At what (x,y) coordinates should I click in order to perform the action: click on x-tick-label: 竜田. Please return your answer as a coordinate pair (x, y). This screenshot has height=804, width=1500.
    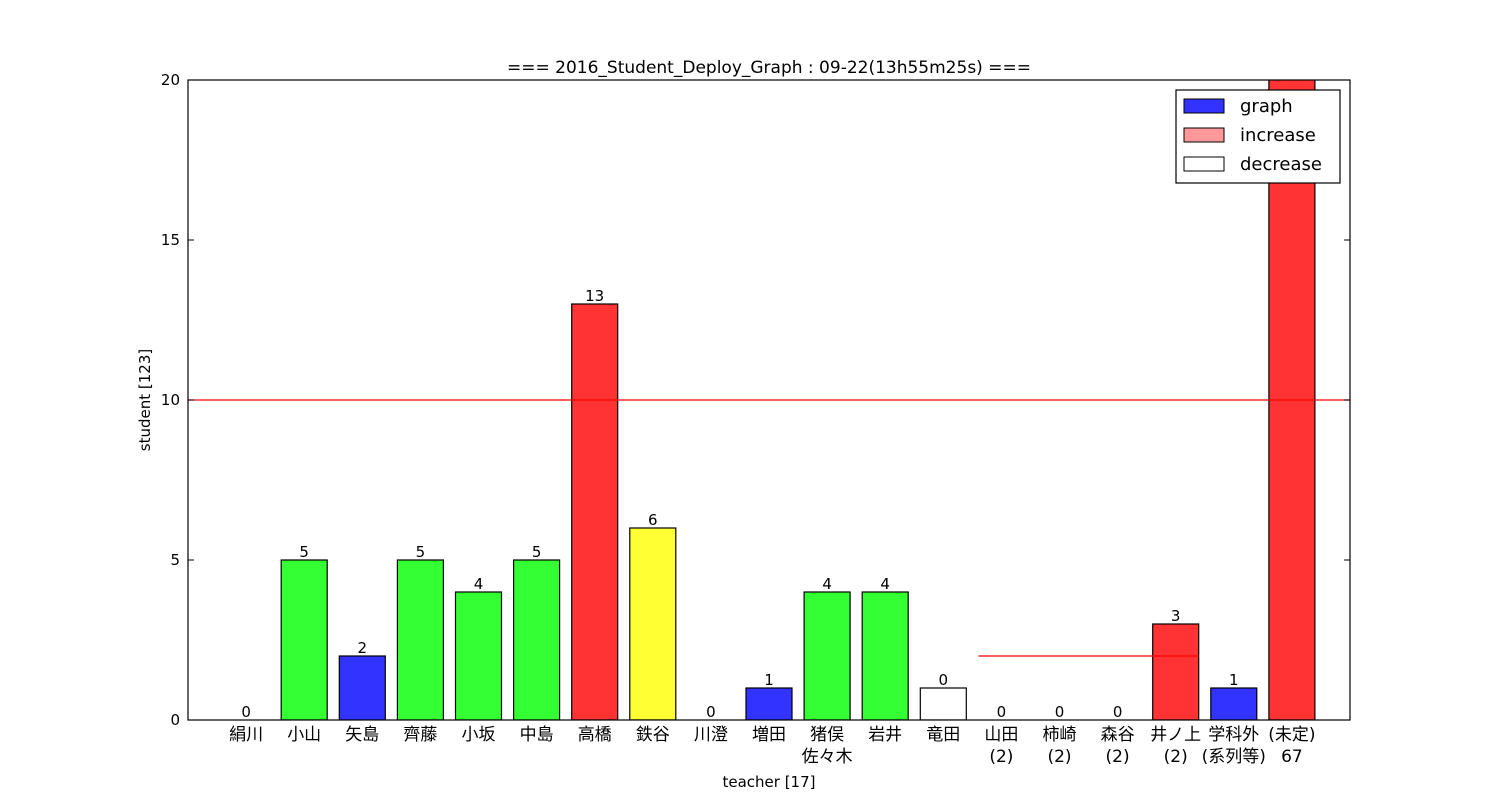
    Looking at the image, I should click on (943, 735).